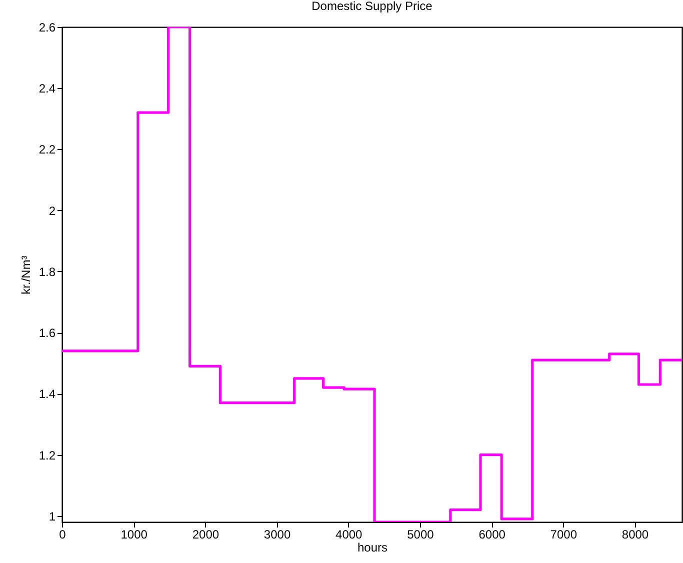  I want to click on x-tick-label: 7000, so click(564, 535).